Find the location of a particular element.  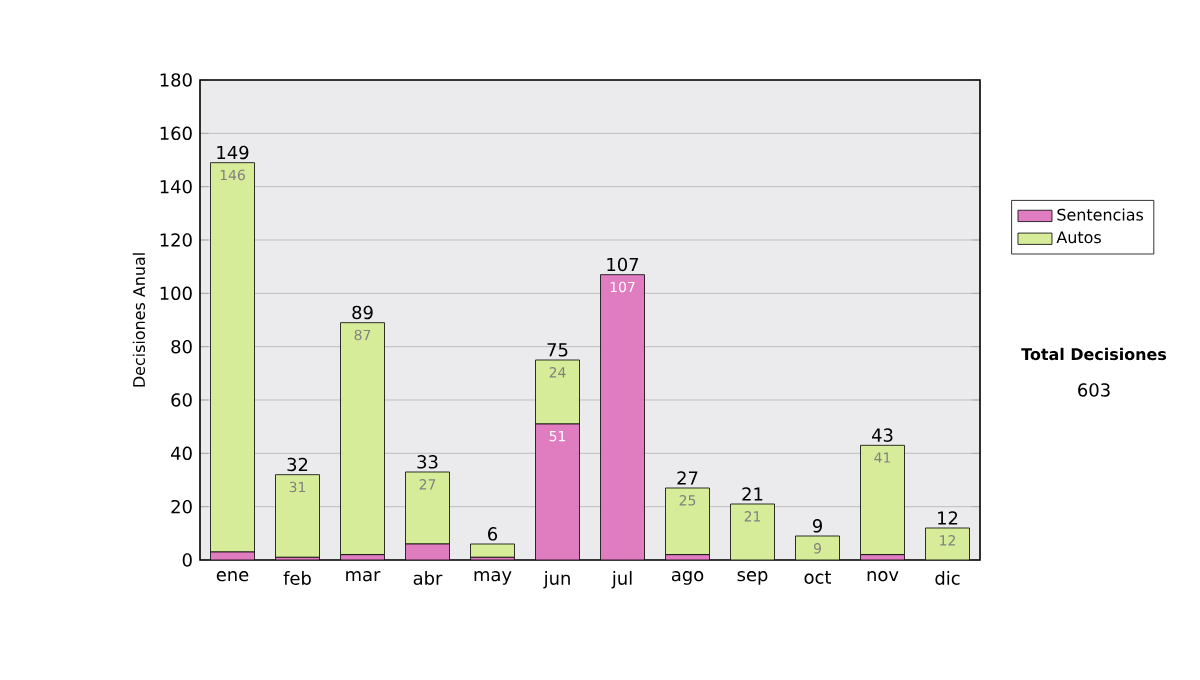

x-tick-label: feb is located at coordinates (297, 578).